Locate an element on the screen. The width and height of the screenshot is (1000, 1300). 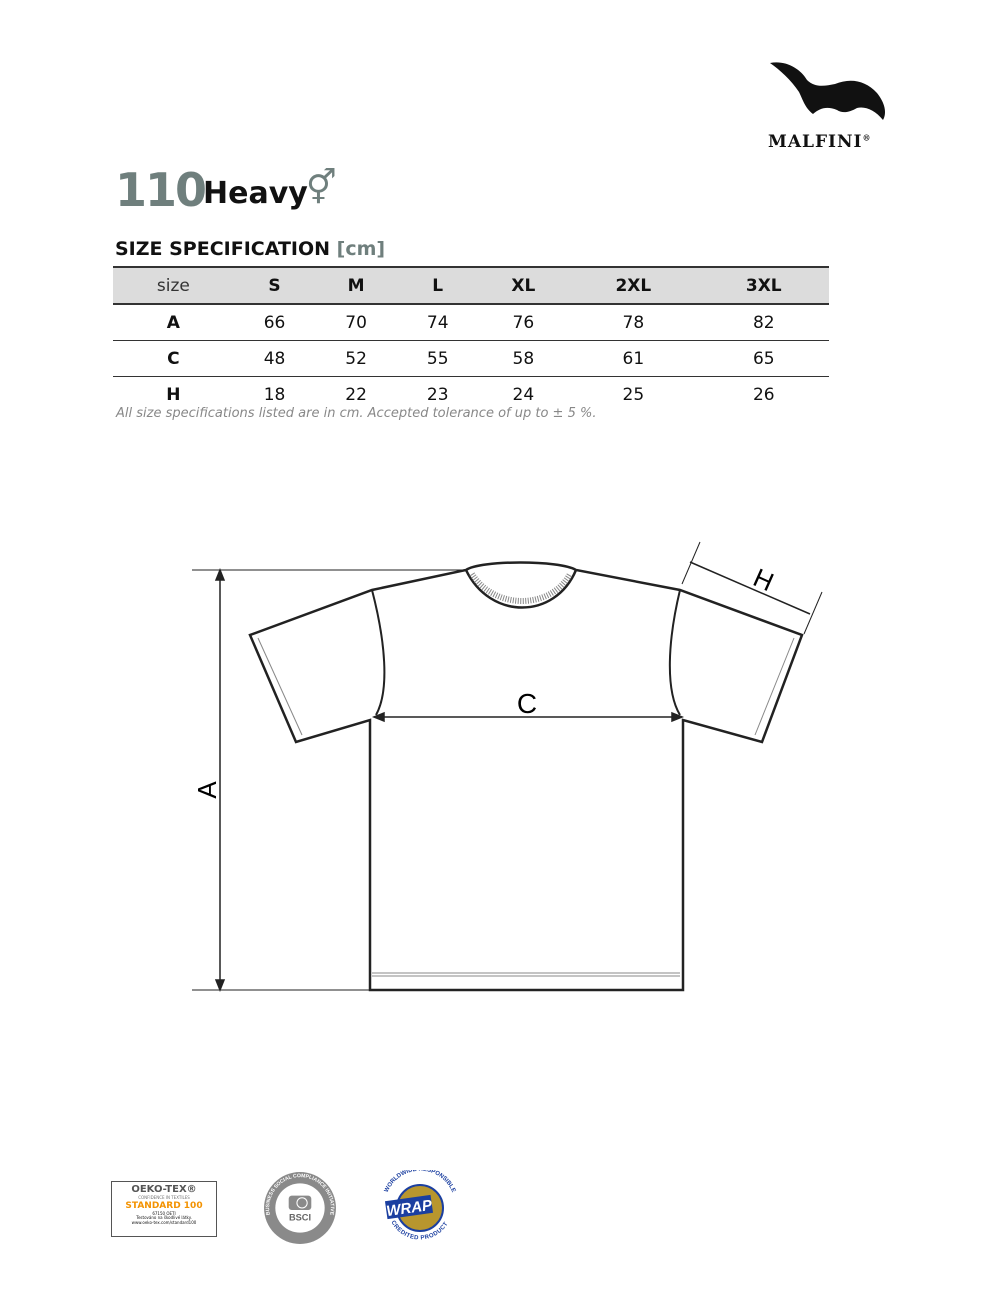
table-cell: 65 is located at coordinates (763, 358).